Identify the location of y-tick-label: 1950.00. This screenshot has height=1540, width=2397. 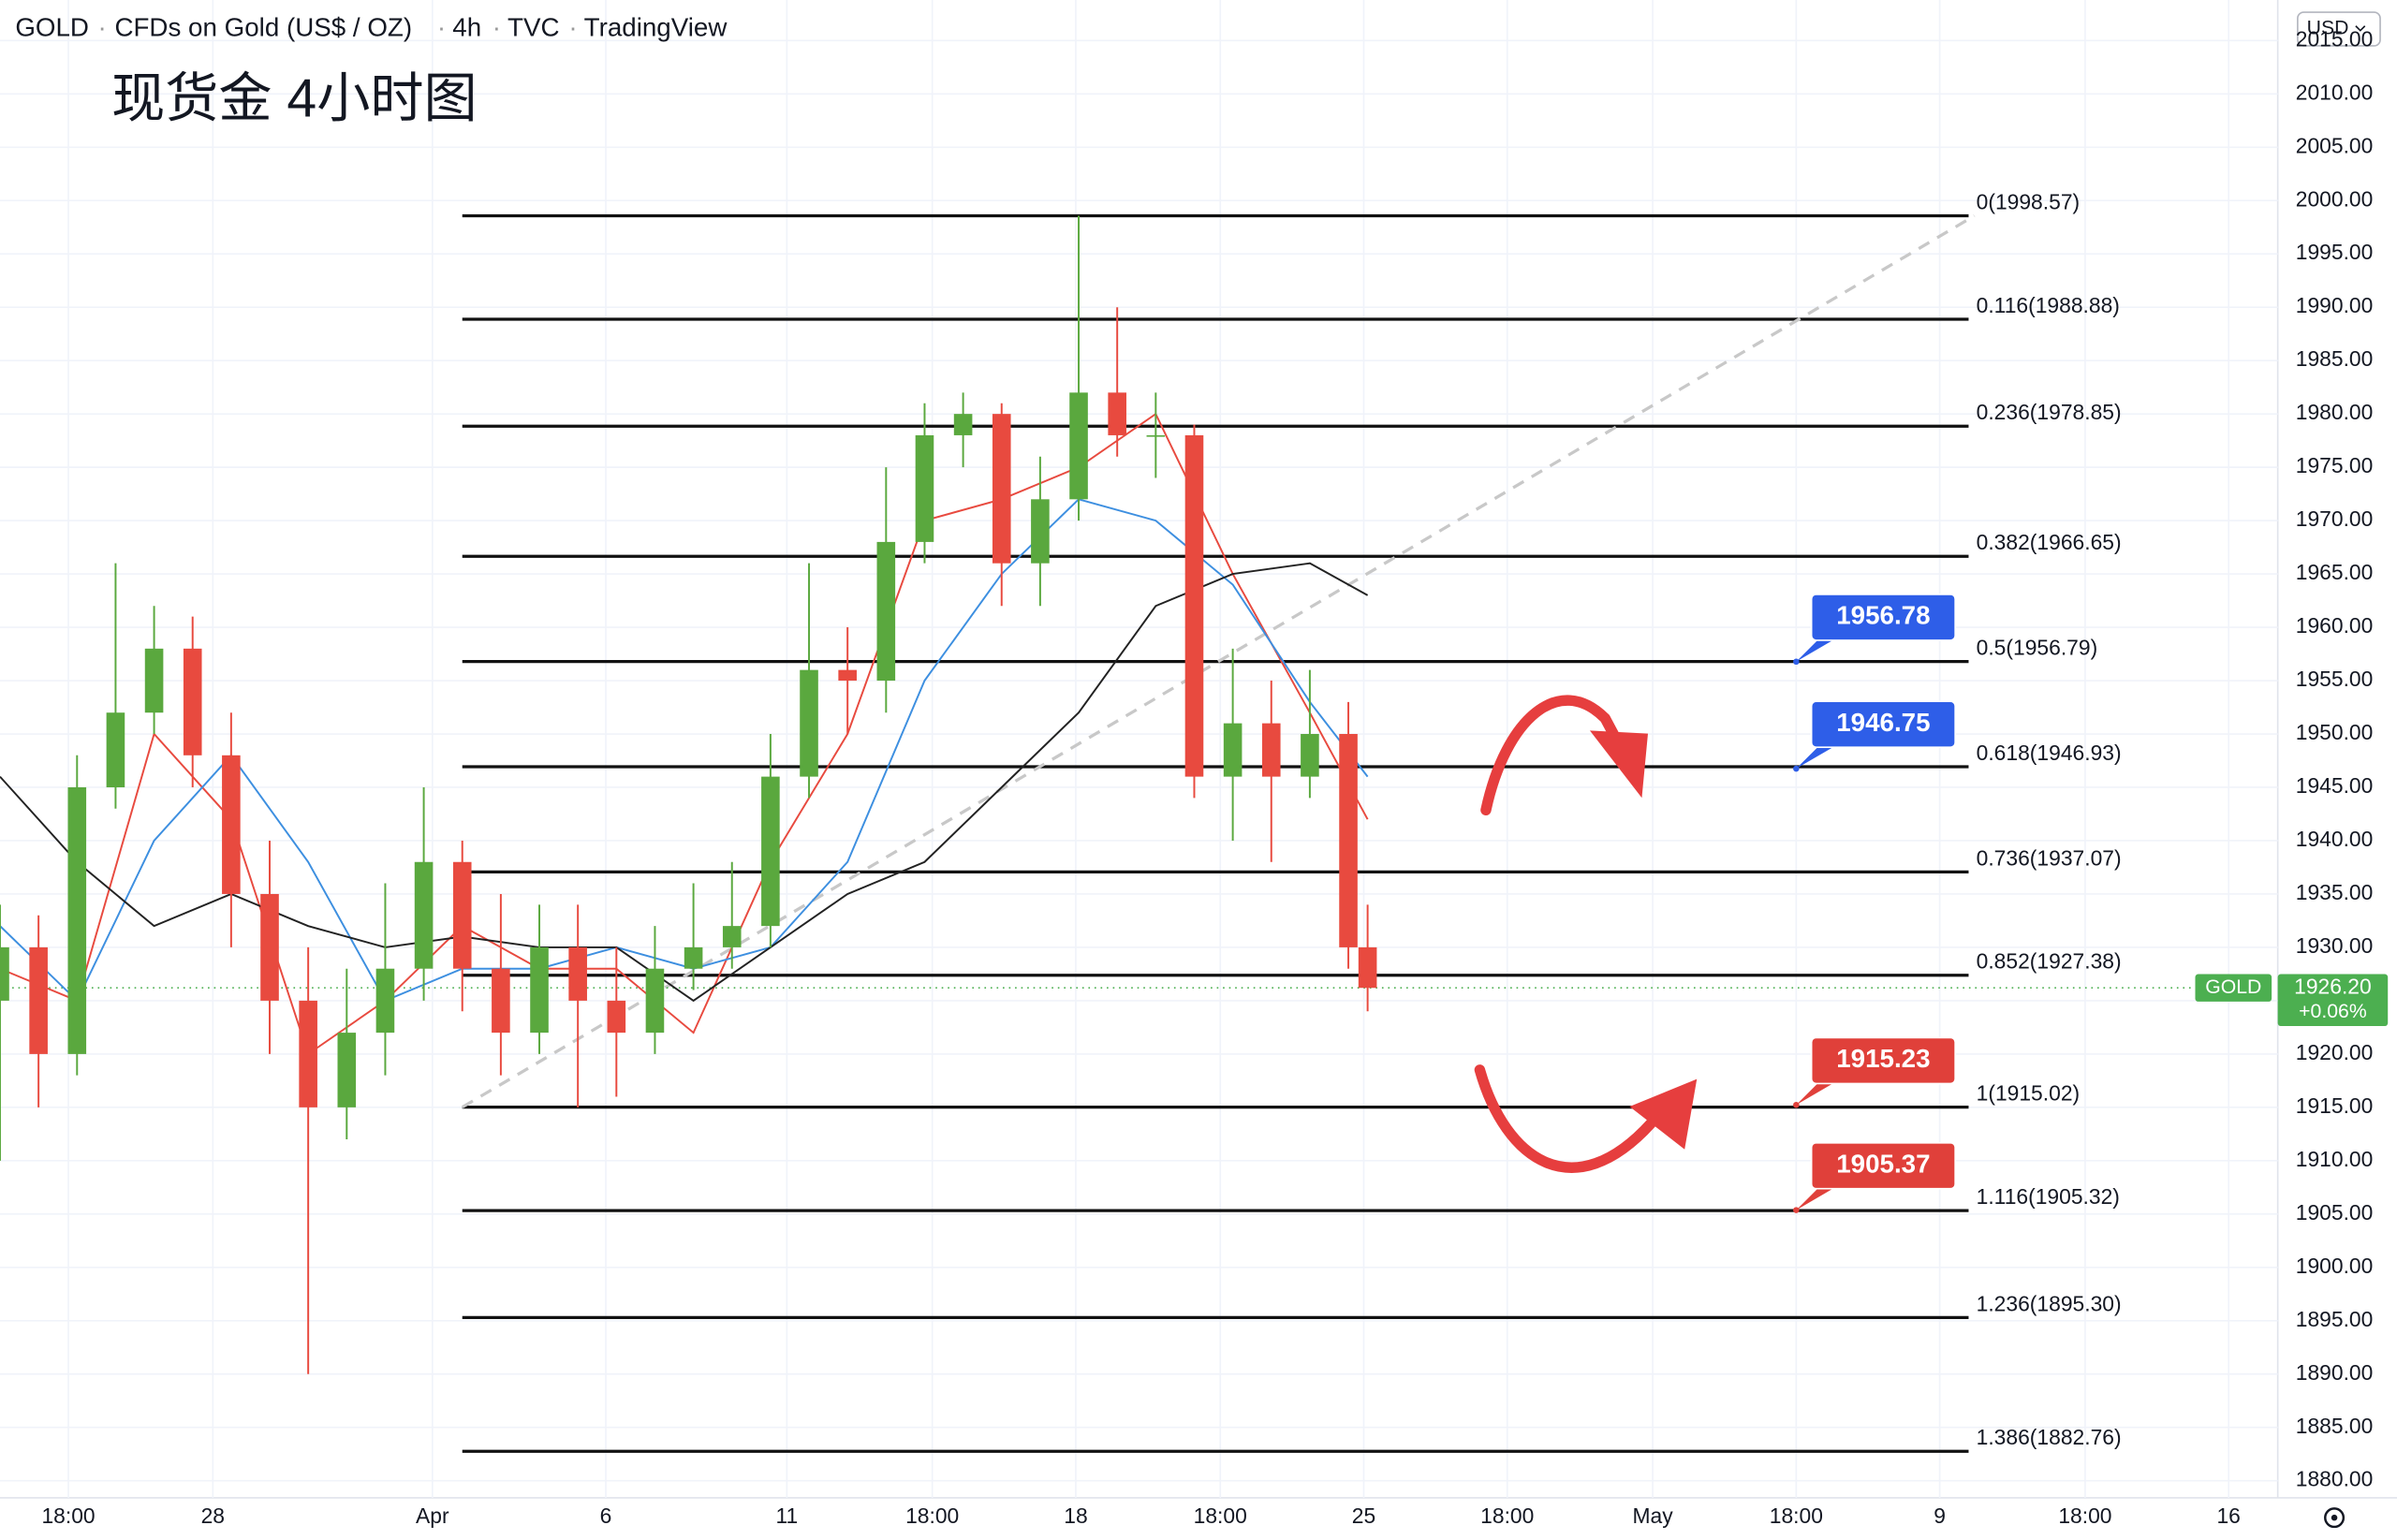
(2335, 732).